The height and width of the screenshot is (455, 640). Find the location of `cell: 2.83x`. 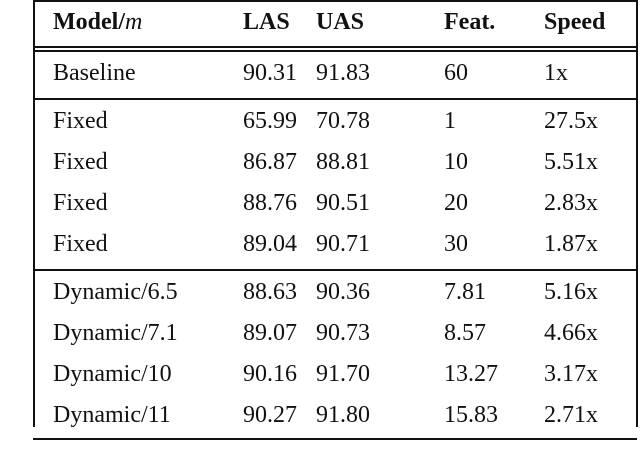

cell: 2.83x is located at coordinates (571, 203).